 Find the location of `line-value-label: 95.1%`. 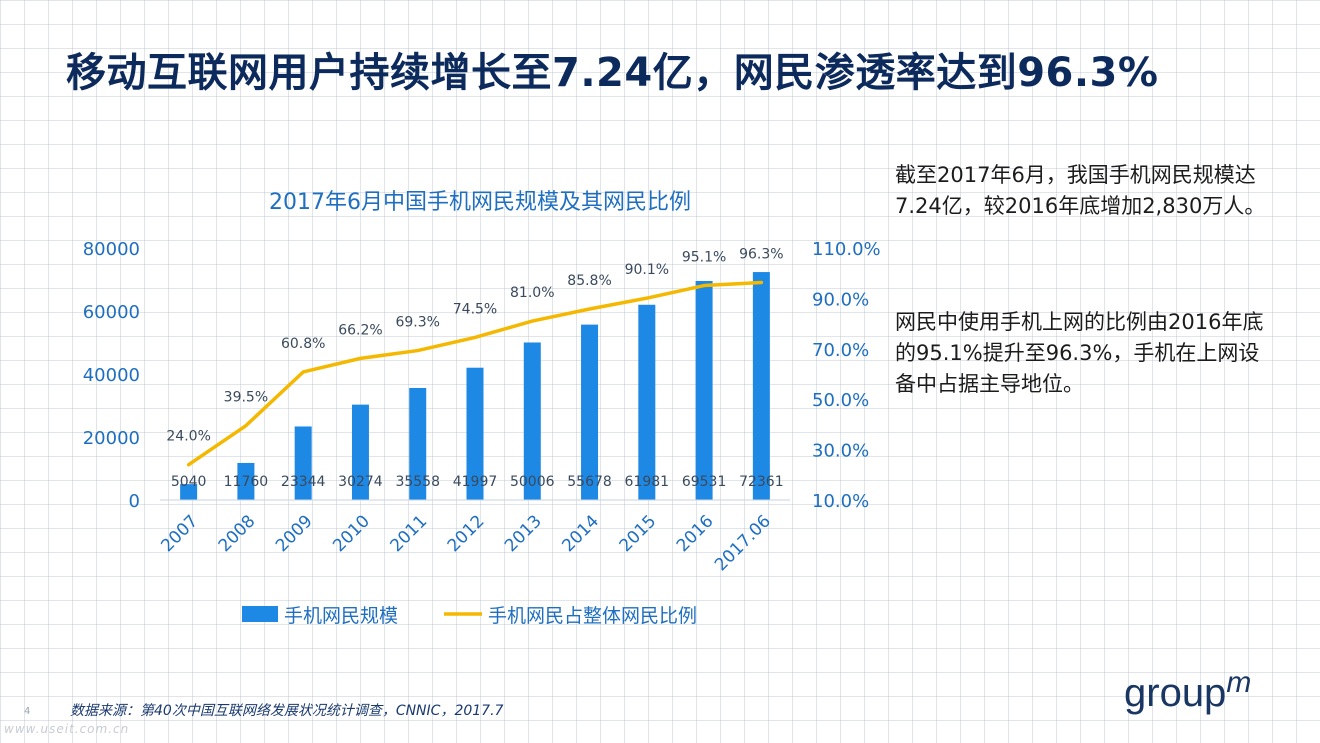

line-value-label: 95.1% is located at coordinates (704, 258).